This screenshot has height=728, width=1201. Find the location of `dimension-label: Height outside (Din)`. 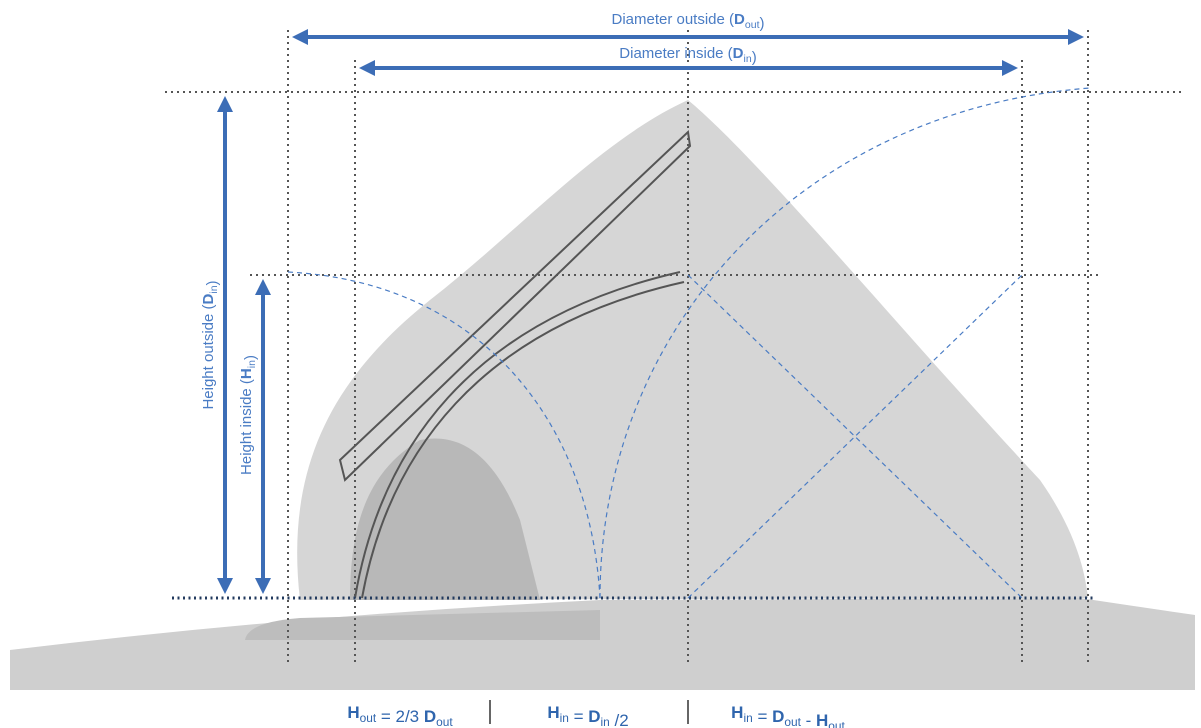

dimension-label: Height outside (Din) is located at coordinates (210, 344).